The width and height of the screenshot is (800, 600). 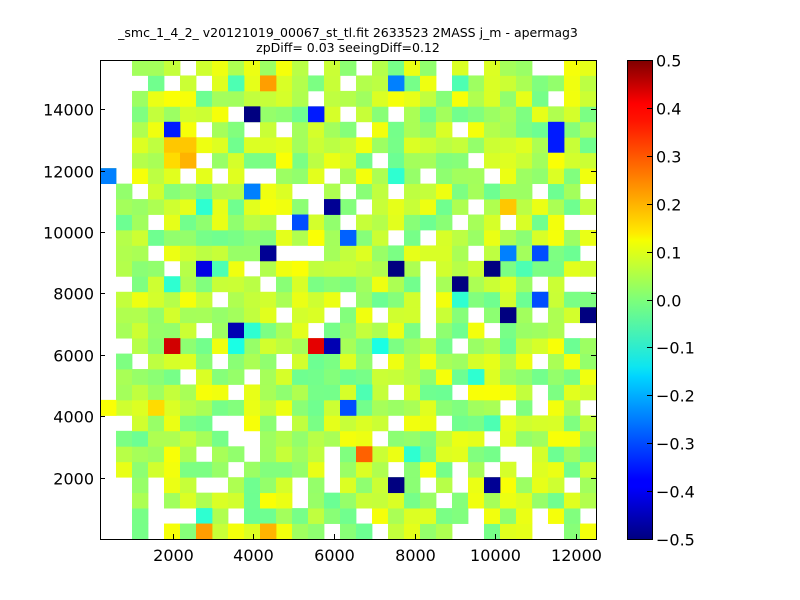 I want to click on y-tick-label: 12000, so click(x=68, y=172).